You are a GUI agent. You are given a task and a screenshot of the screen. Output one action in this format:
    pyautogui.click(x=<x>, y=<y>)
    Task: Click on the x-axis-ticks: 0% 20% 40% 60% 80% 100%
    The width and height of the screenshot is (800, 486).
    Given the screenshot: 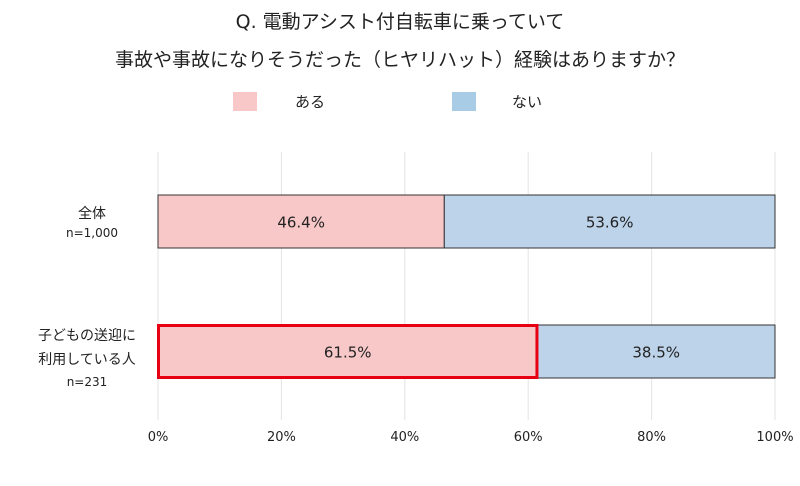 What is the action you would take?
    pyautogui.click(x=471, y=437)
    